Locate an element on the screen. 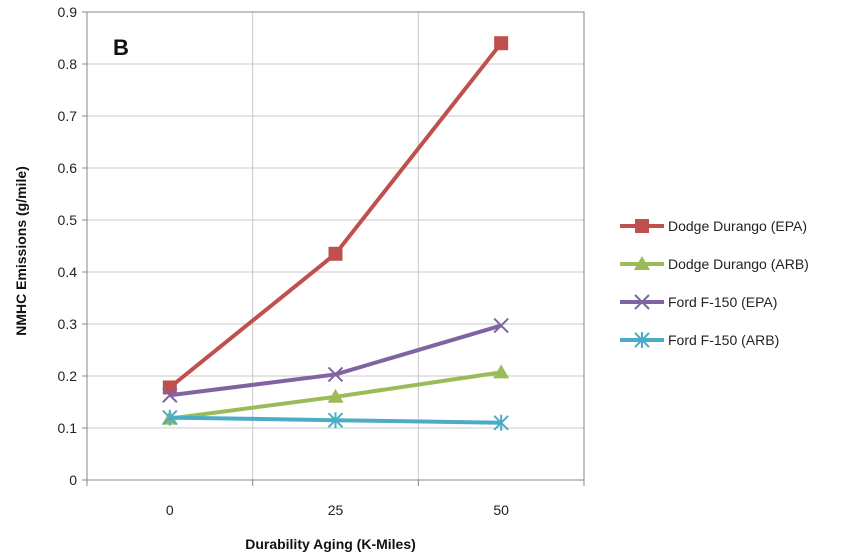 This screenshot has width=865, height=556. x-tick-label: 25 is located at coordinates (336, 510).